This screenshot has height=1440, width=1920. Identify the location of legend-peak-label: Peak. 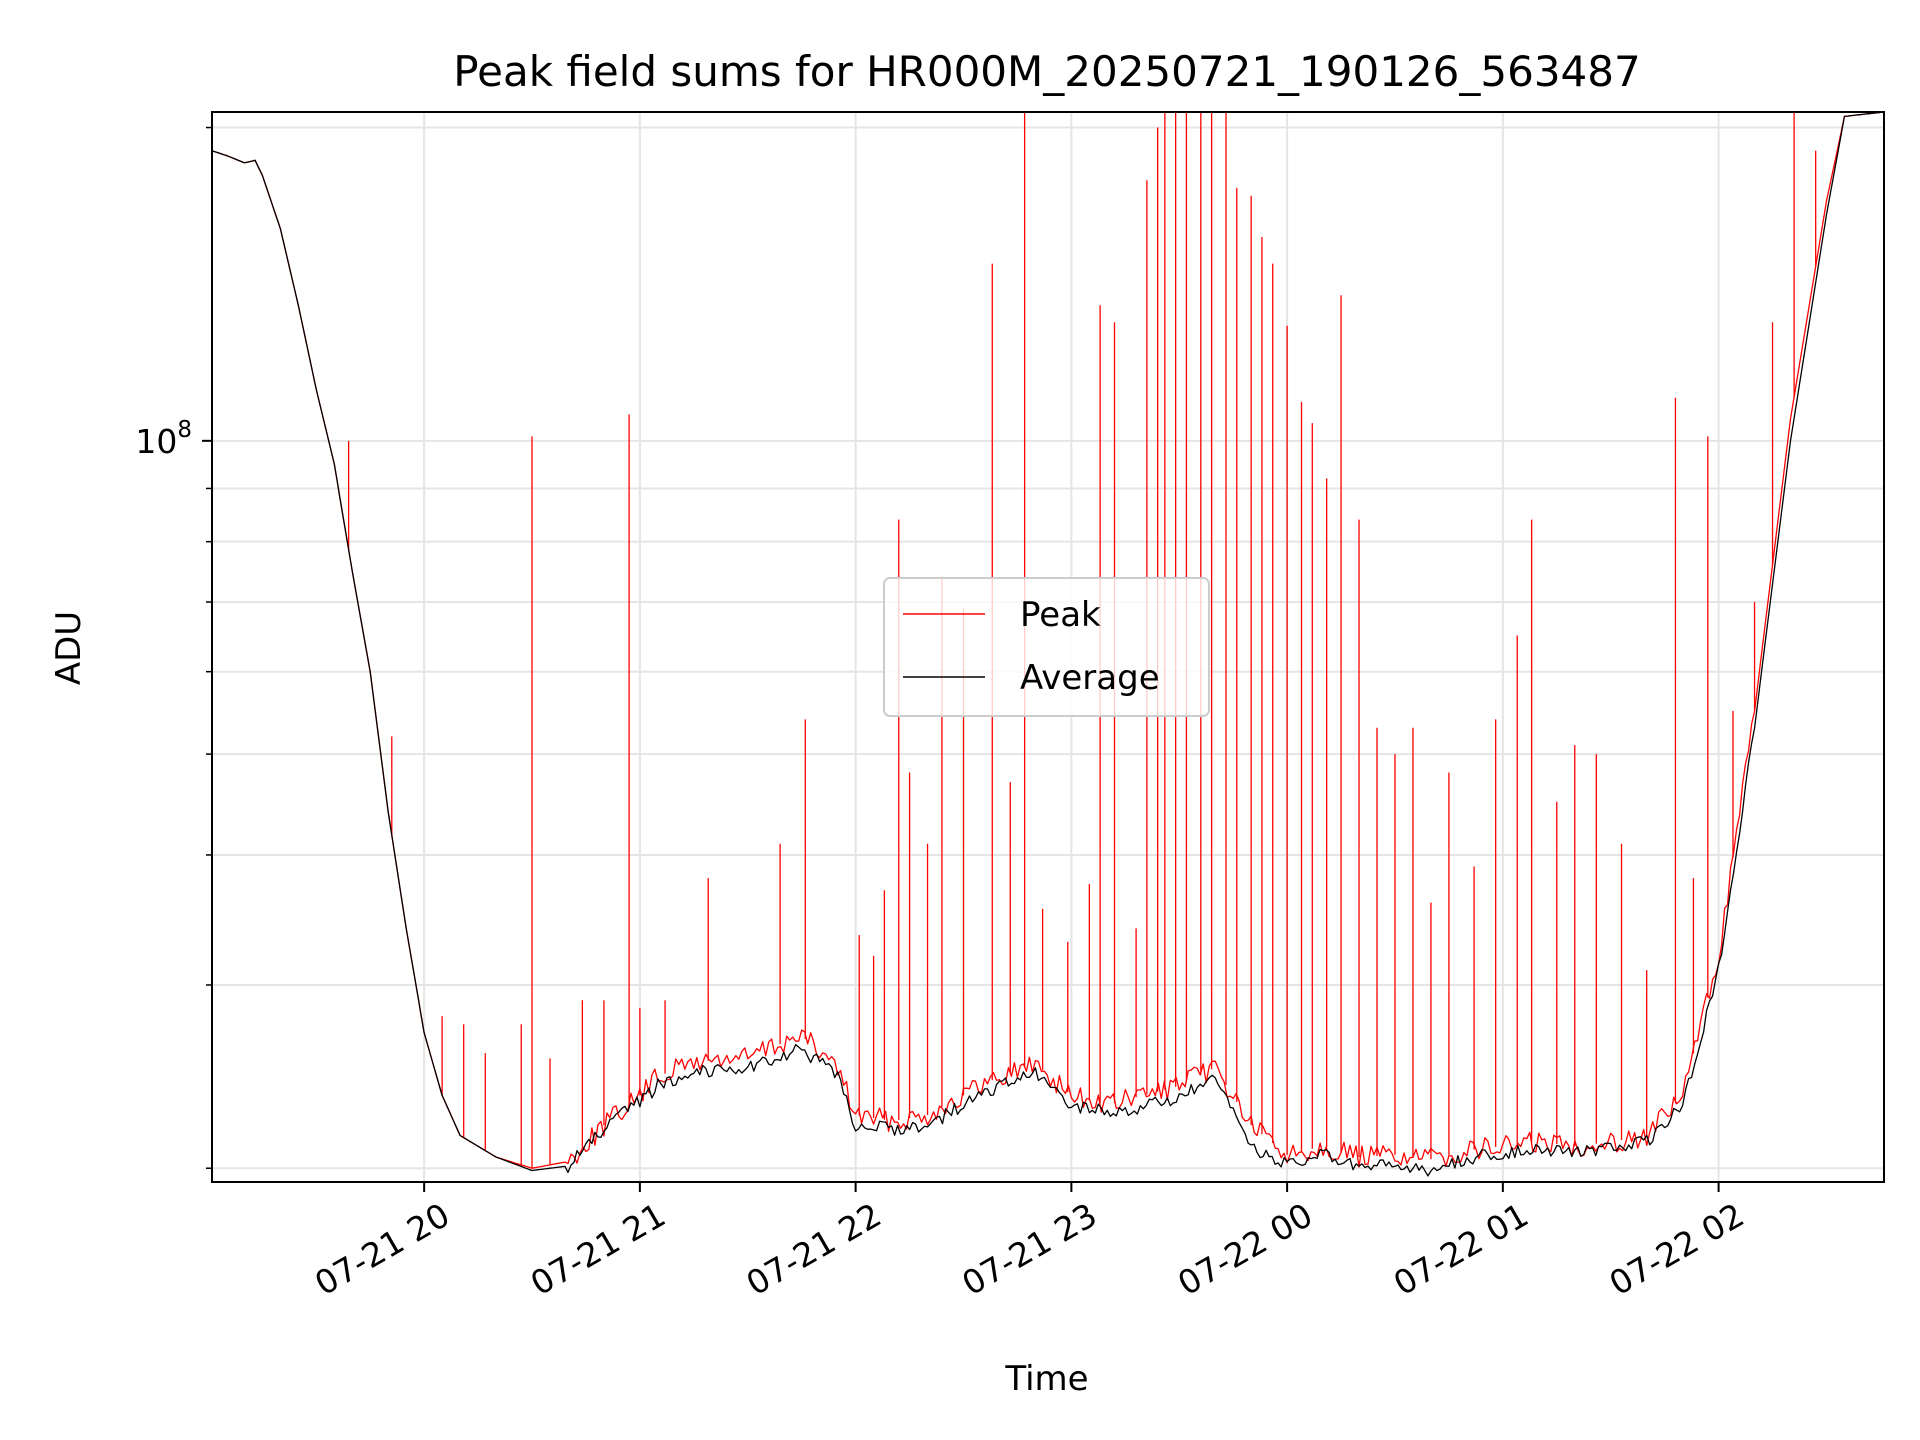
(1060, 615).